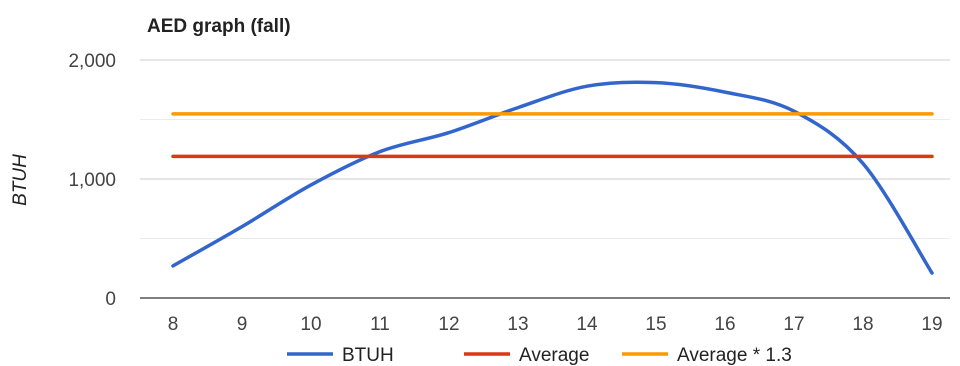 Image resolution: width=960 pixels, height=366 pixels. Describe the element at coordinates (724, 324) in the screenshot. I see `x-tick-label: 16` at that location.